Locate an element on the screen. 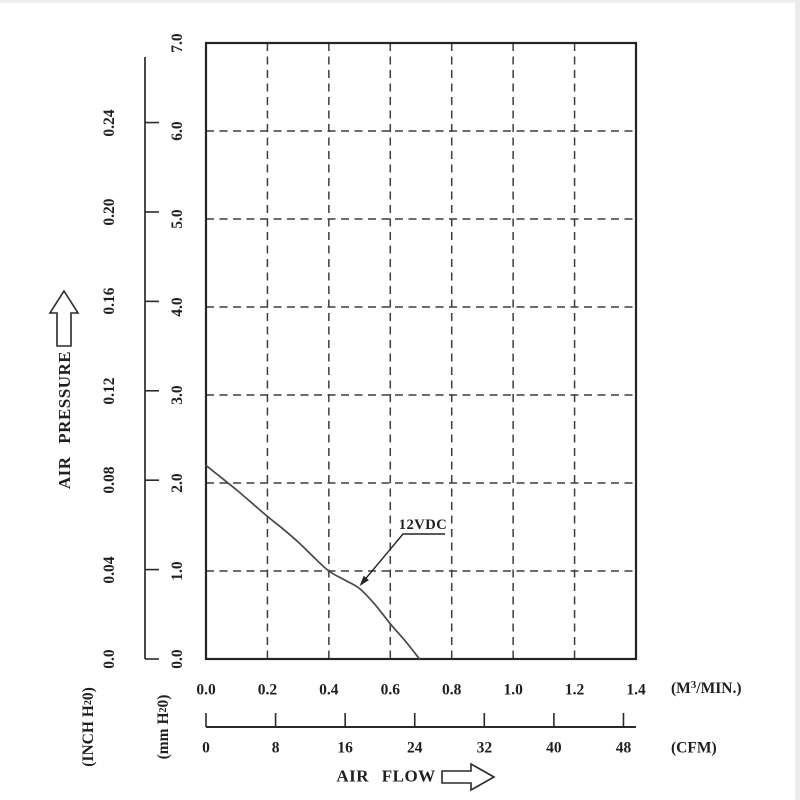 This screenshot has height=800, width=800. x-tick-label-m3min: 1.2 is located at coordinates (574, 690).